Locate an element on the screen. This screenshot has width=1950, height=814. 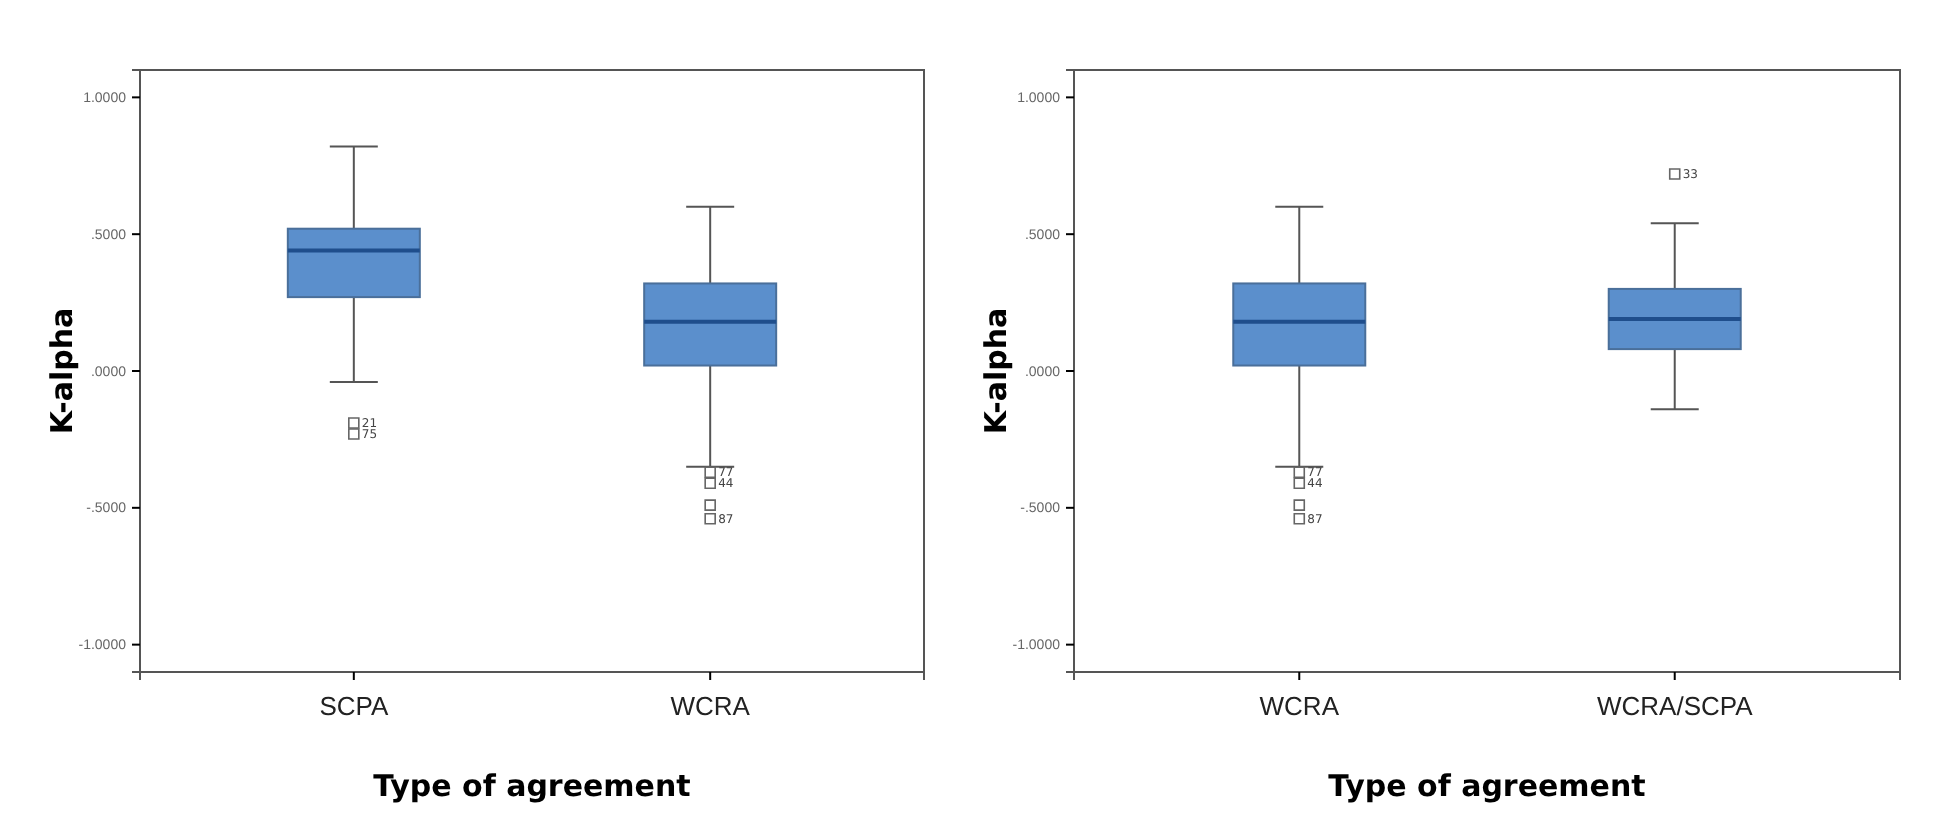
x-tick-label: SCPA is located at coordinates (354, 705).